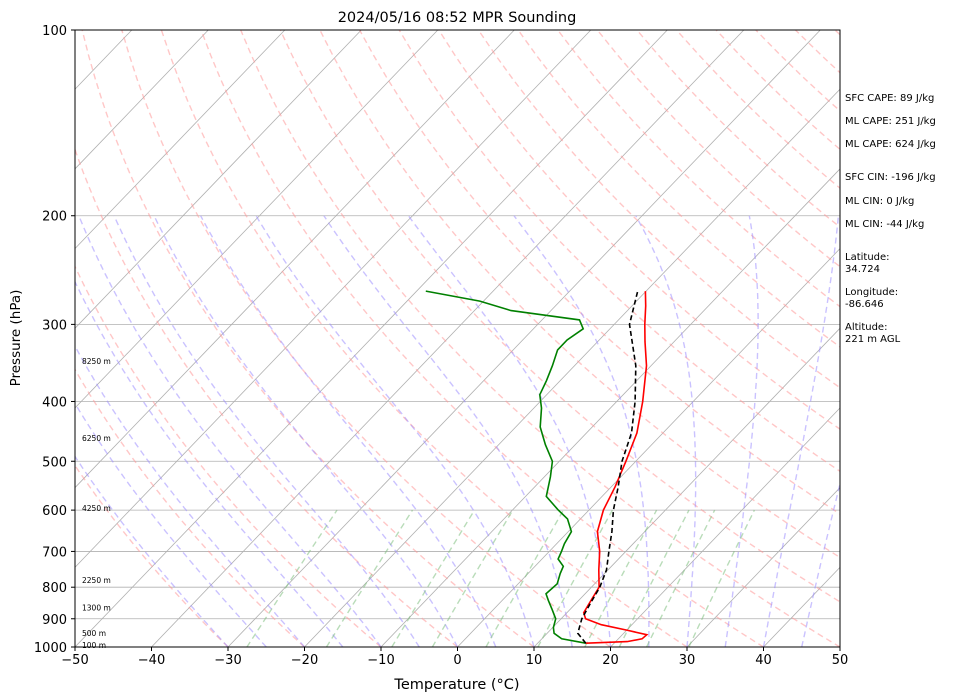  Describe the element at coordinates (304, 660) in the screenshot. I see `x-tick-label: −20` at that location.